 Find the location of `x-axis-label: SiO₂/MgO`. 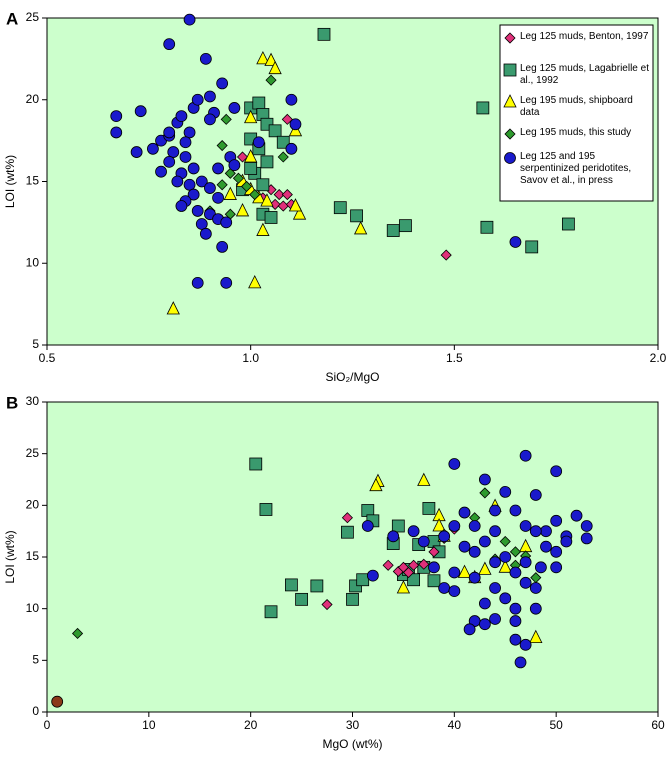

x-axis-label: SiO₂/MgO is located at coordinates (353, 377).